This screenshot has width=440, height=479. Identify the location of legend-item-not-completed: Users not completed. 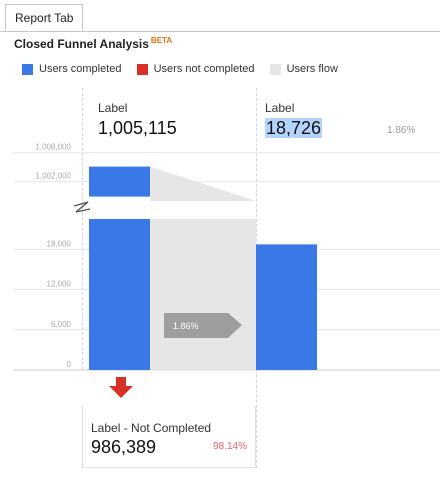
(195, 69).